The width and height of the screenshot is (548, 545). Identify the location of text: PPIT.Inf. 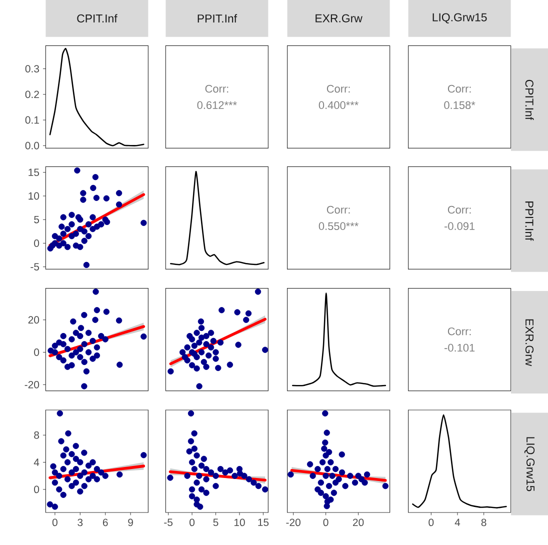
(218, 18).